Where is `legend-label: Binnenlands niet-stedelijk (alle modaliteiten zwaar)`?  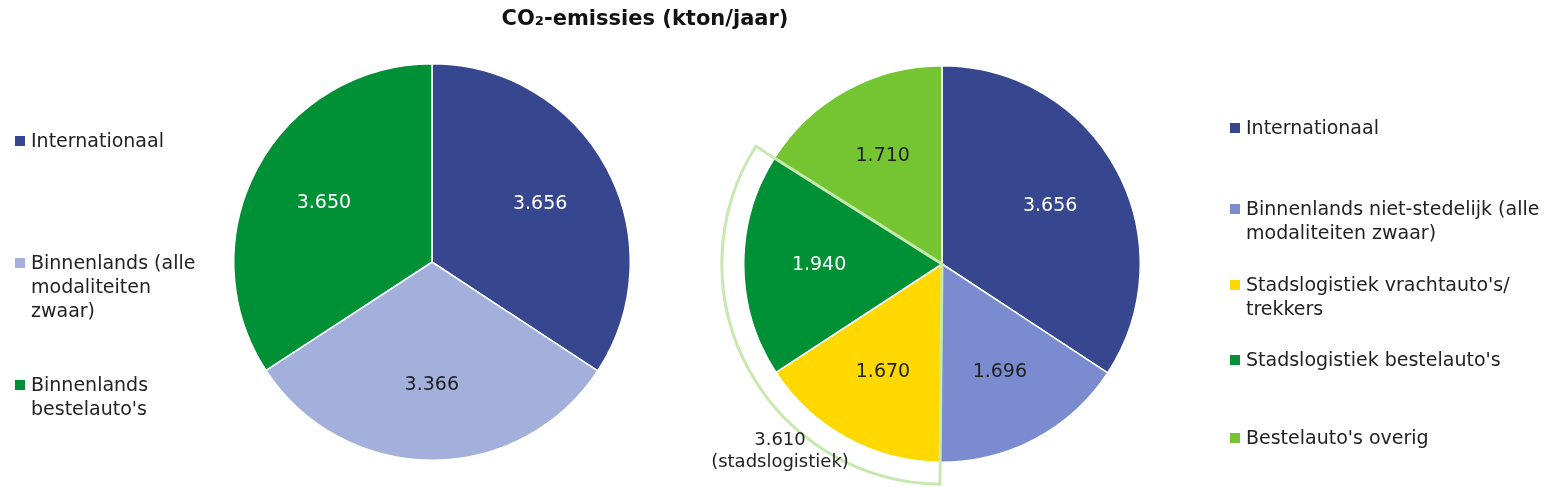
legend-label: Binnenlands niet-stedelijk (alle modaliteiten zwaar) is located at coordinates (1393, 220).